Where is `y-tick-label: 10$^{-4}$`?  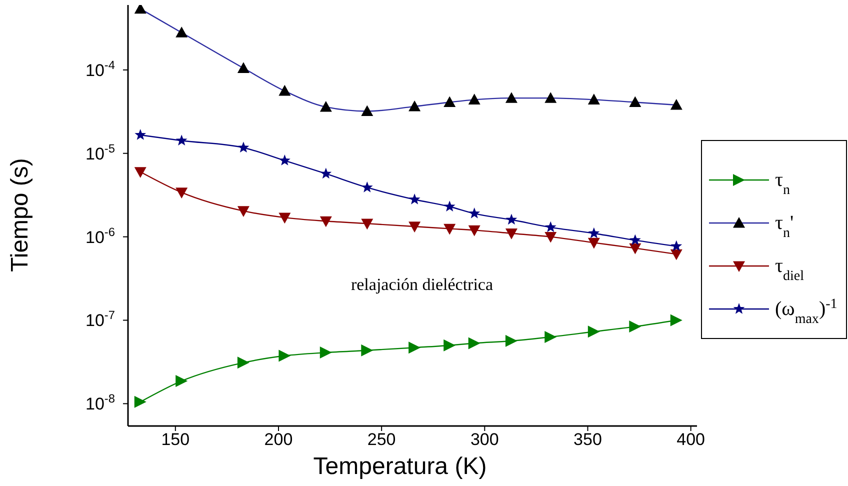 y-tick-label: 10$^{-4}$ is located at coordinates (101, 69).